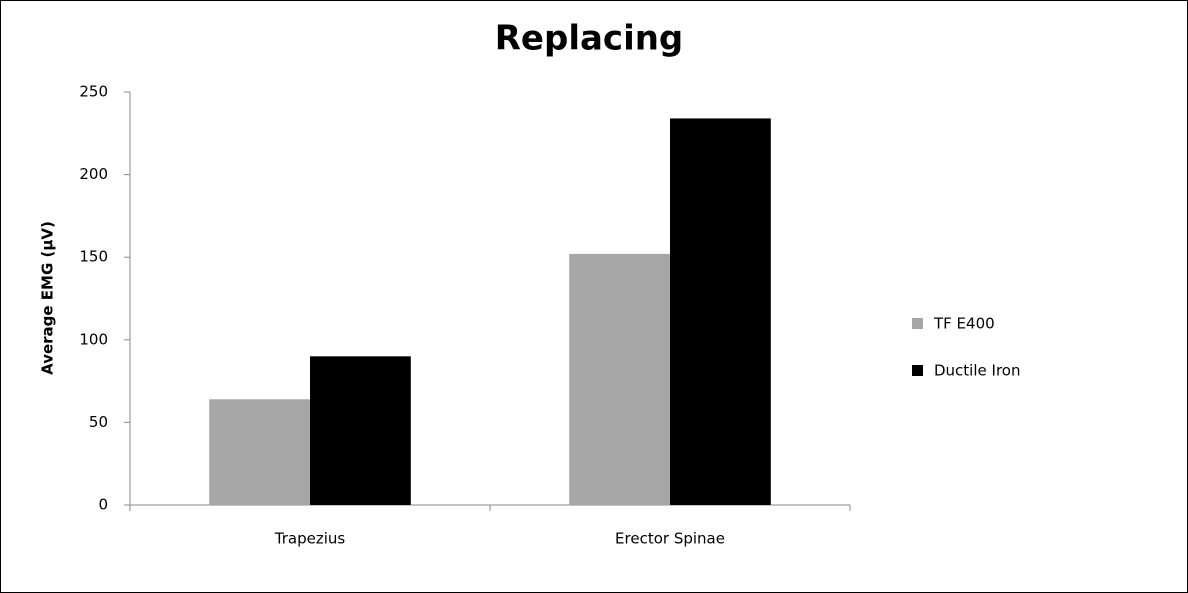 The width and height of the screenshot is (1188, 593). What do you see at coordinates (48, 298) in the screenshot?
I see `y-axis-label: Average EMG (µV)` at bounding box center [48, 298].